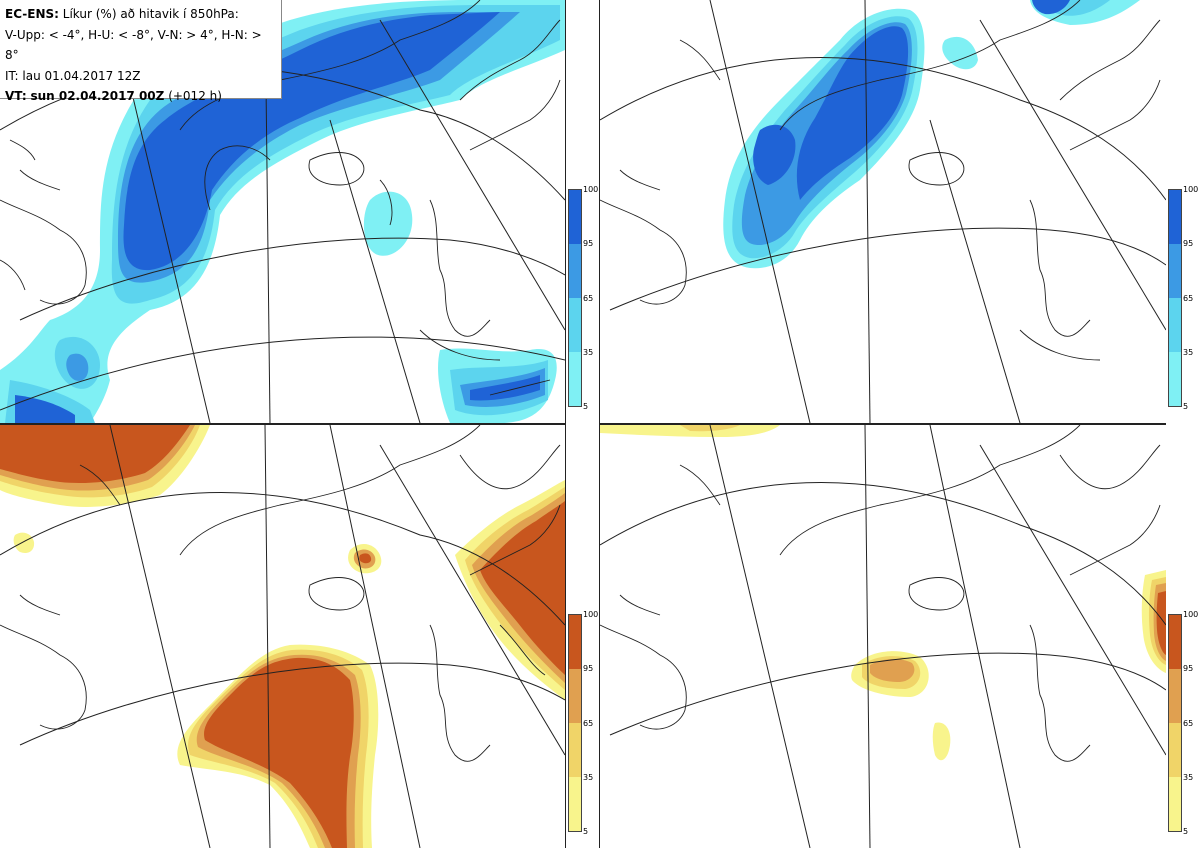 This screenshot has width=1200, height=848. I want to click on panel-divider-left, so click(282, 424).